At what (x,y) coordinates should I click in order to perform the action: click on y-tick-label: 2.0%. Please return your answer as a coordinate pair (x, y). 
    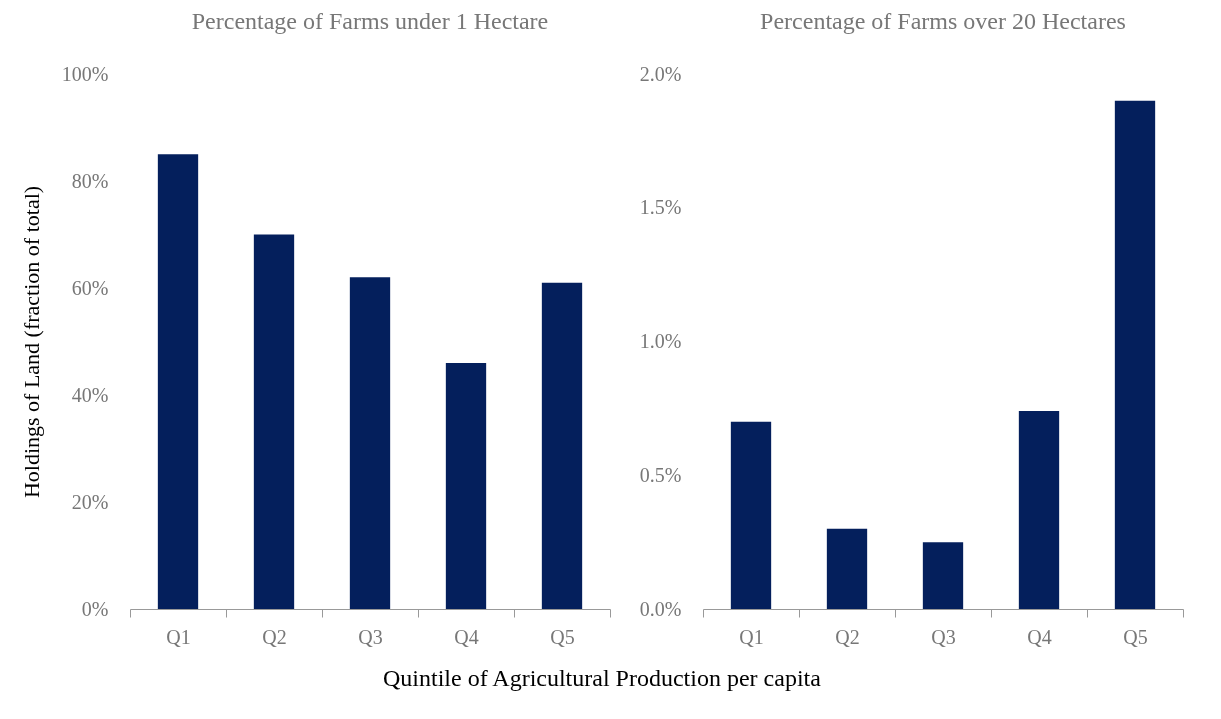
    Looking at the image, I should click on (660, 73).